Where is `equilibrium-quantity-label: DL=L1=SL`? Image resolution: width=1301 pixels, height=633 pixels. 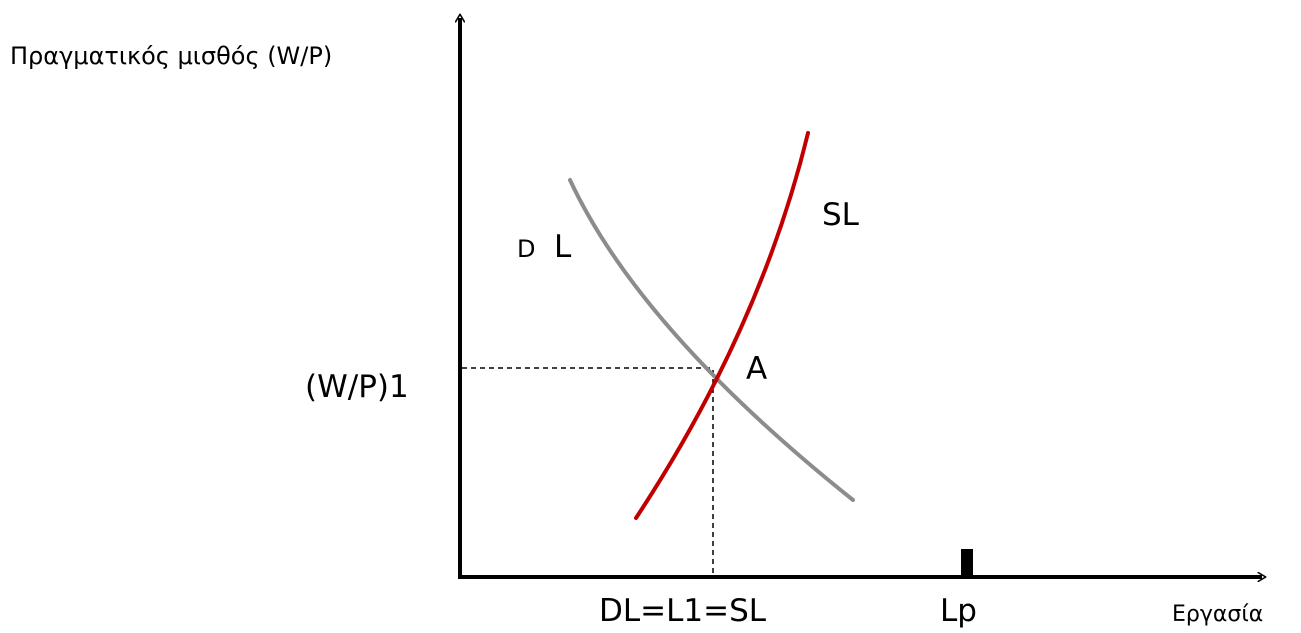
equilibrium-quantity-label: DL=L1=SL is located at coordinates (682, 611).